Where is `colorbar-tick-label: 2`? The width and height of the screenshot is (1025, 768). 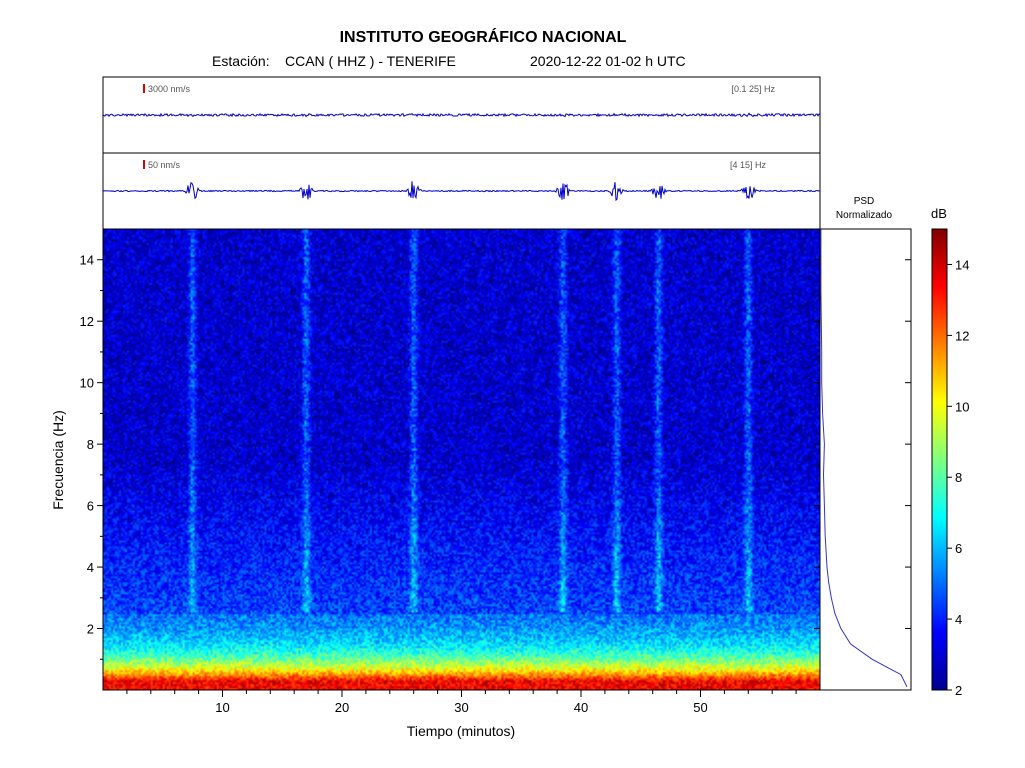
colorbar-tick-label: 2 is located at coordinates (958, 690).